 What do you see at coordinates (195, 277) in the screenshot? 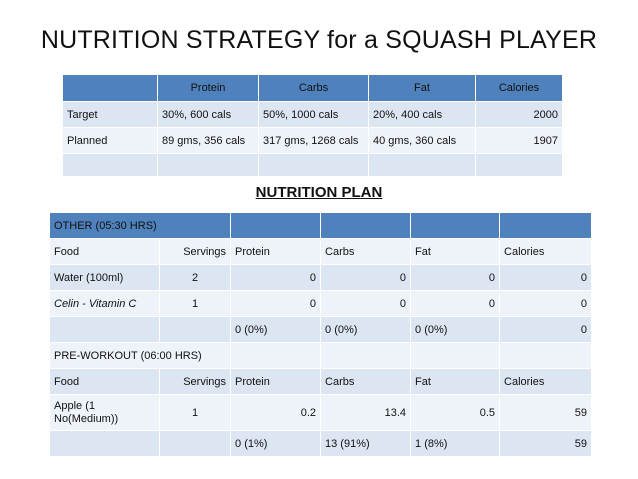
I see `servings-value: 2` at bounding box center [195, 277].